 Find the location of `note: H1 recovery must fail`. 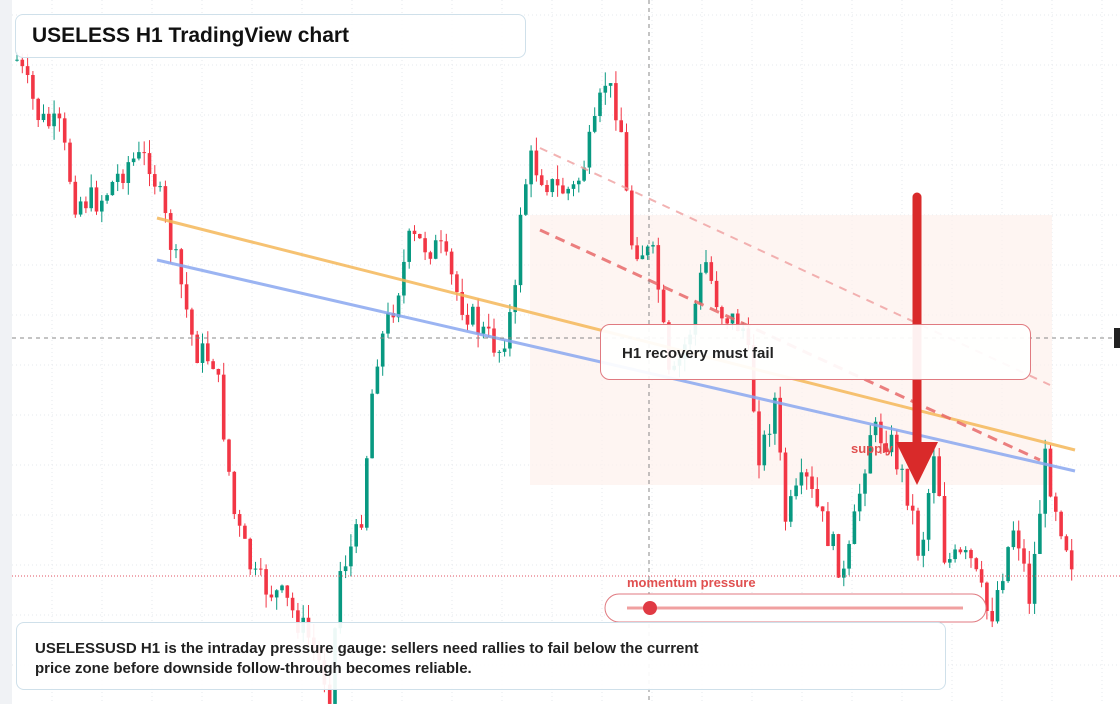

note: H1 recovery must fail is located at coordinates (698, 353).